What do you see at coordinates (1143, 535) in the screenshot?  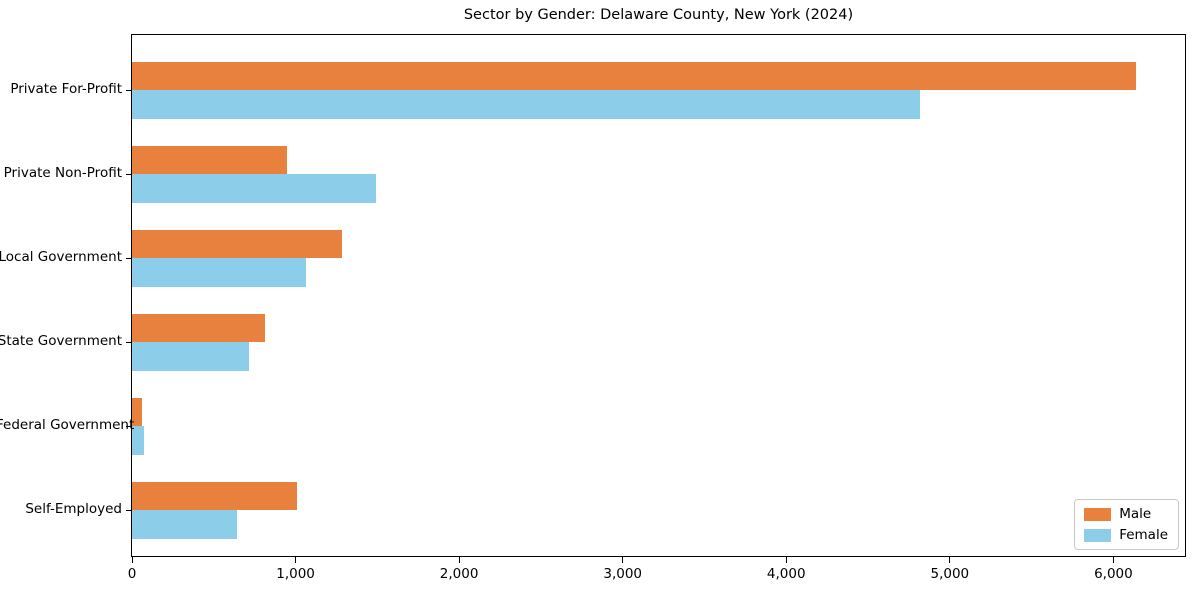 I see `legend-label-female: Female` at bounding box center [1143, 535].